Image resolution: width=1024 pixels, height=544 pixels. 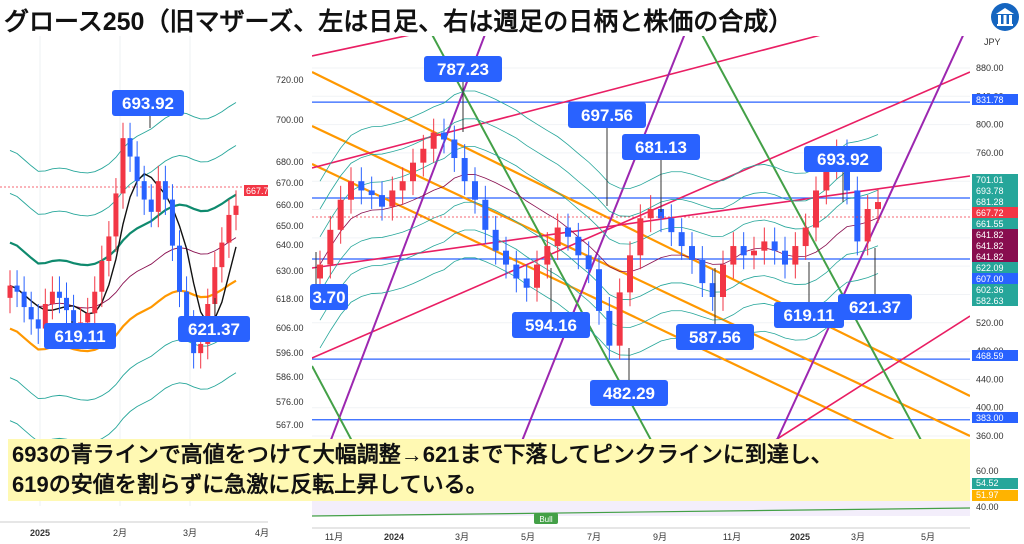 What do you see at coordinates (990, 290) in the screenshot?
I see `price-level-label: 602.36` at bounding box center [990, 290].